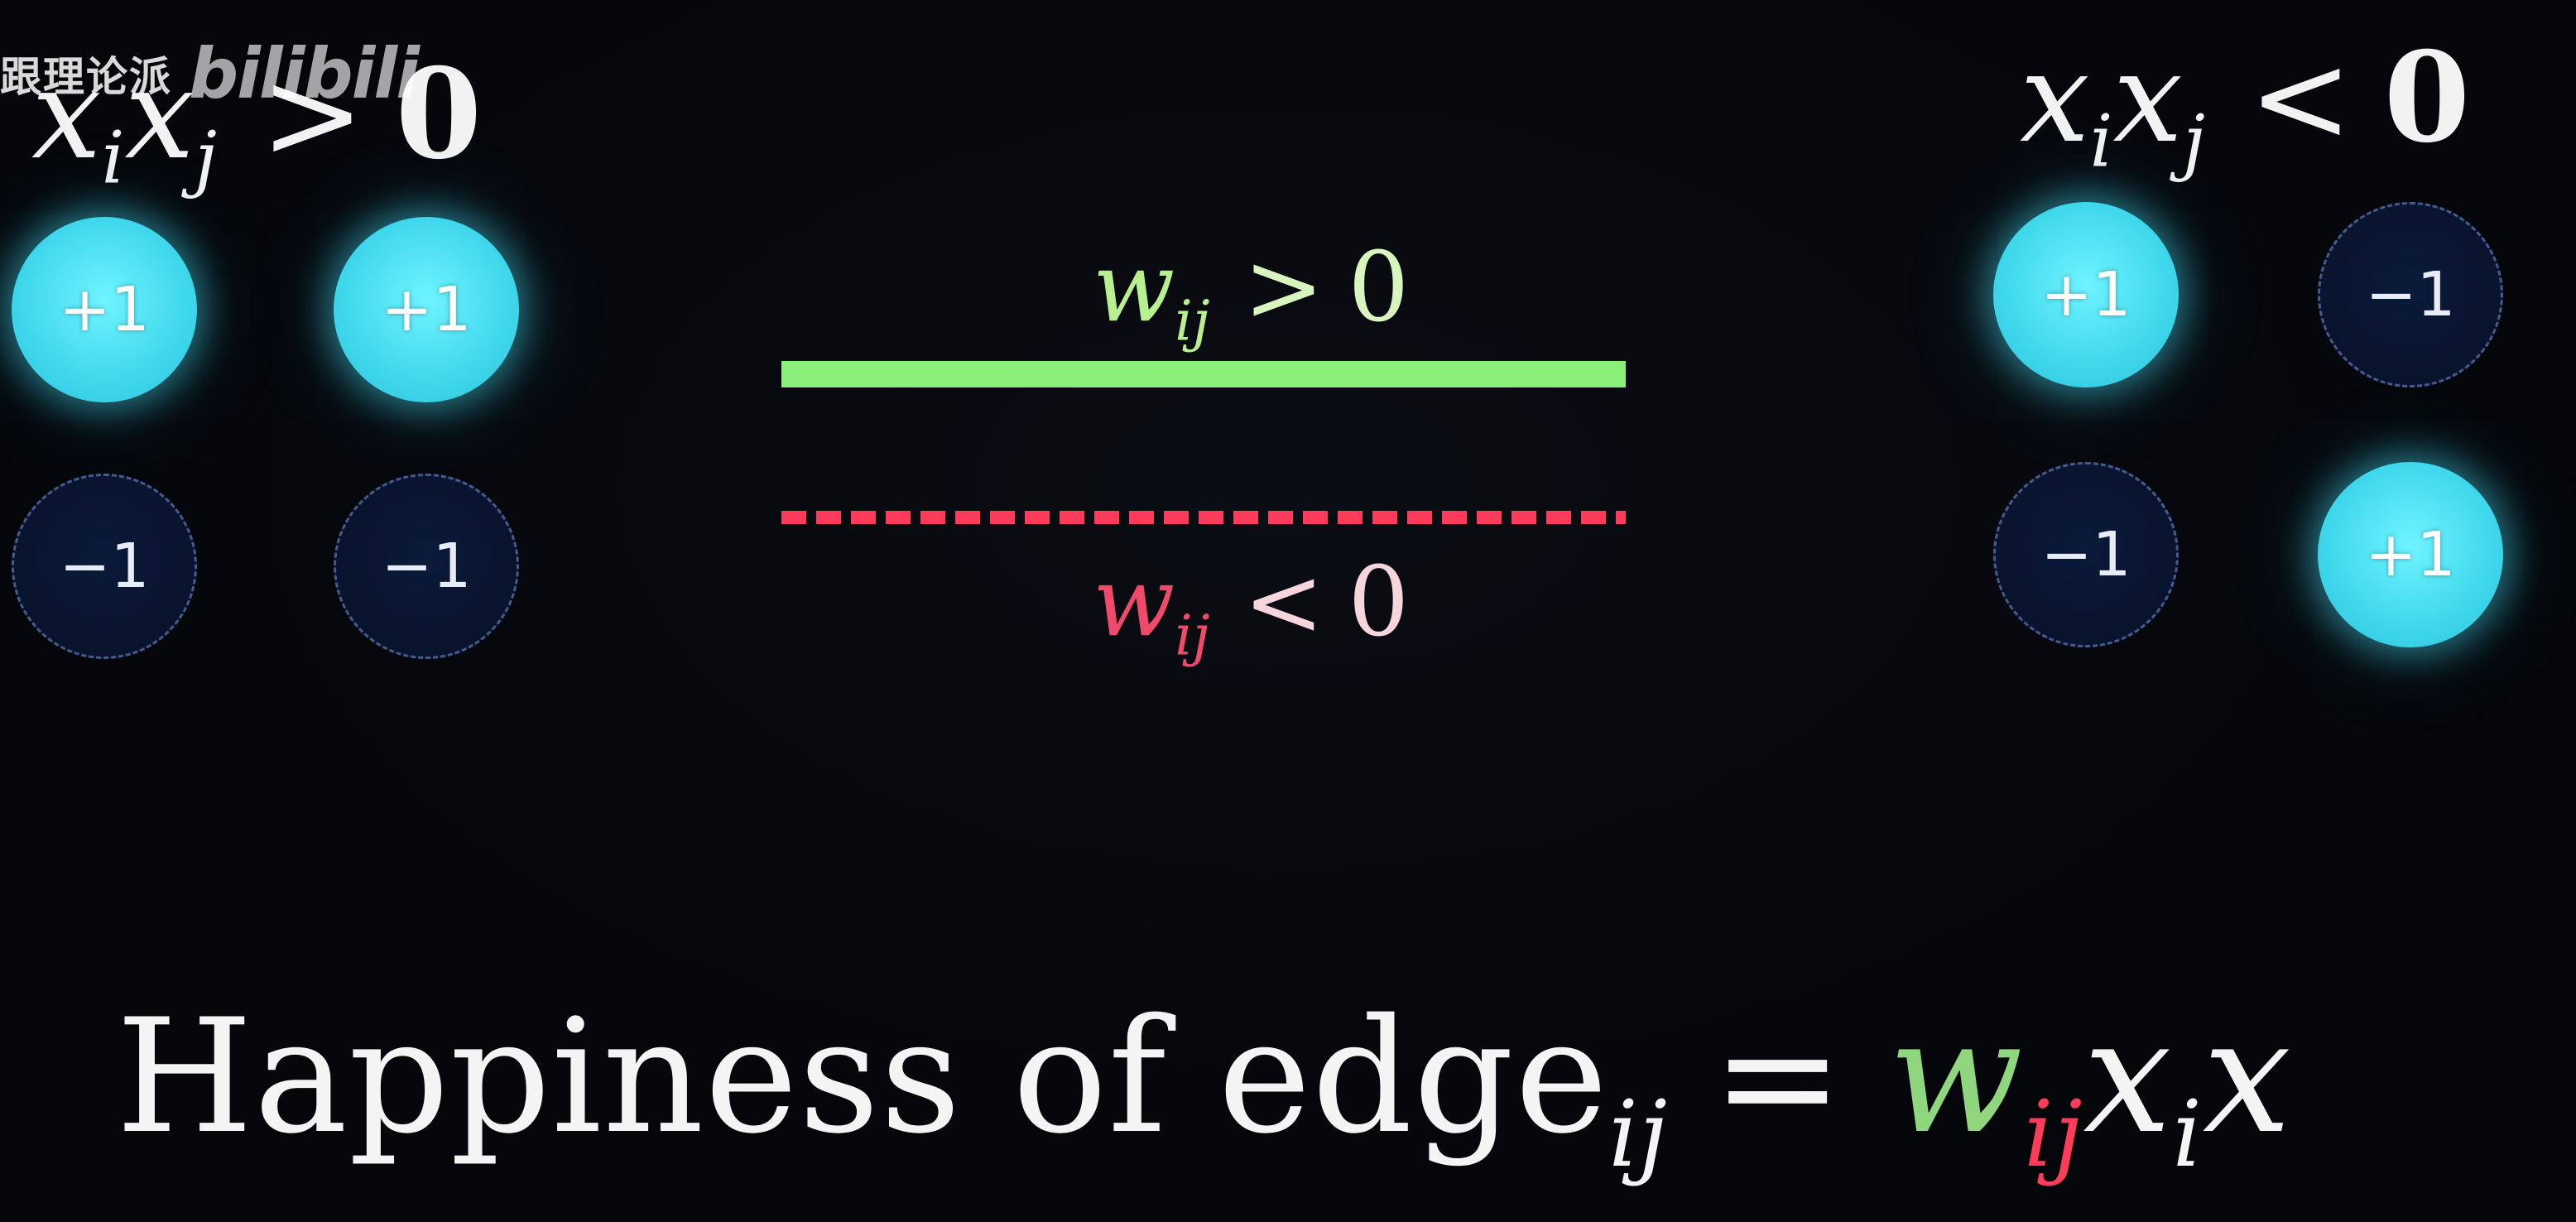  I want to click on positive-weight-op: >, so click(1283, 288).